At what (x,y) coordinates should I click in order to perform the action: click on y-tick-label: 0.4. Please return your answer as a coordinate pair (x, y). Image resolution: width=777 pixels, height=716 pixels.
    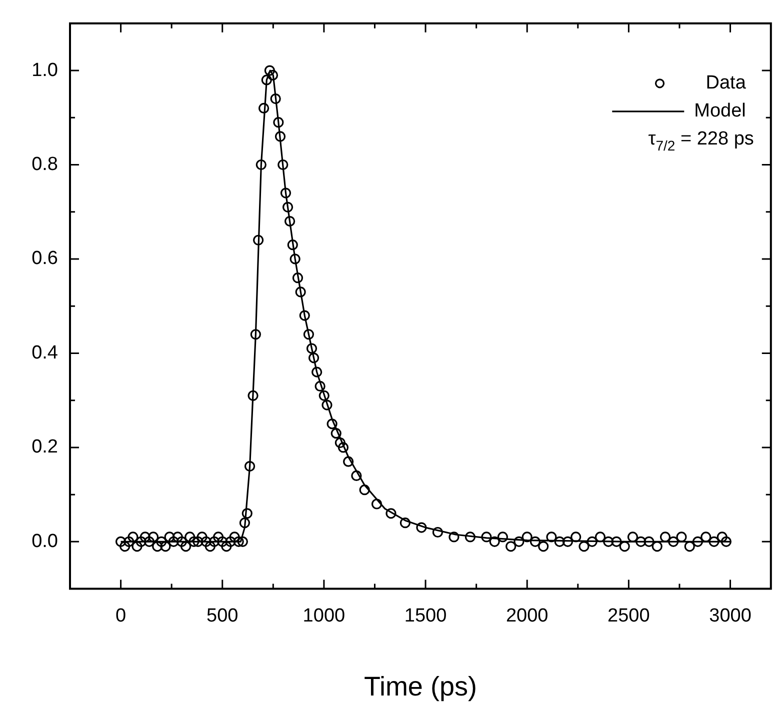
    Looking at the image, I should click on (45, 353).